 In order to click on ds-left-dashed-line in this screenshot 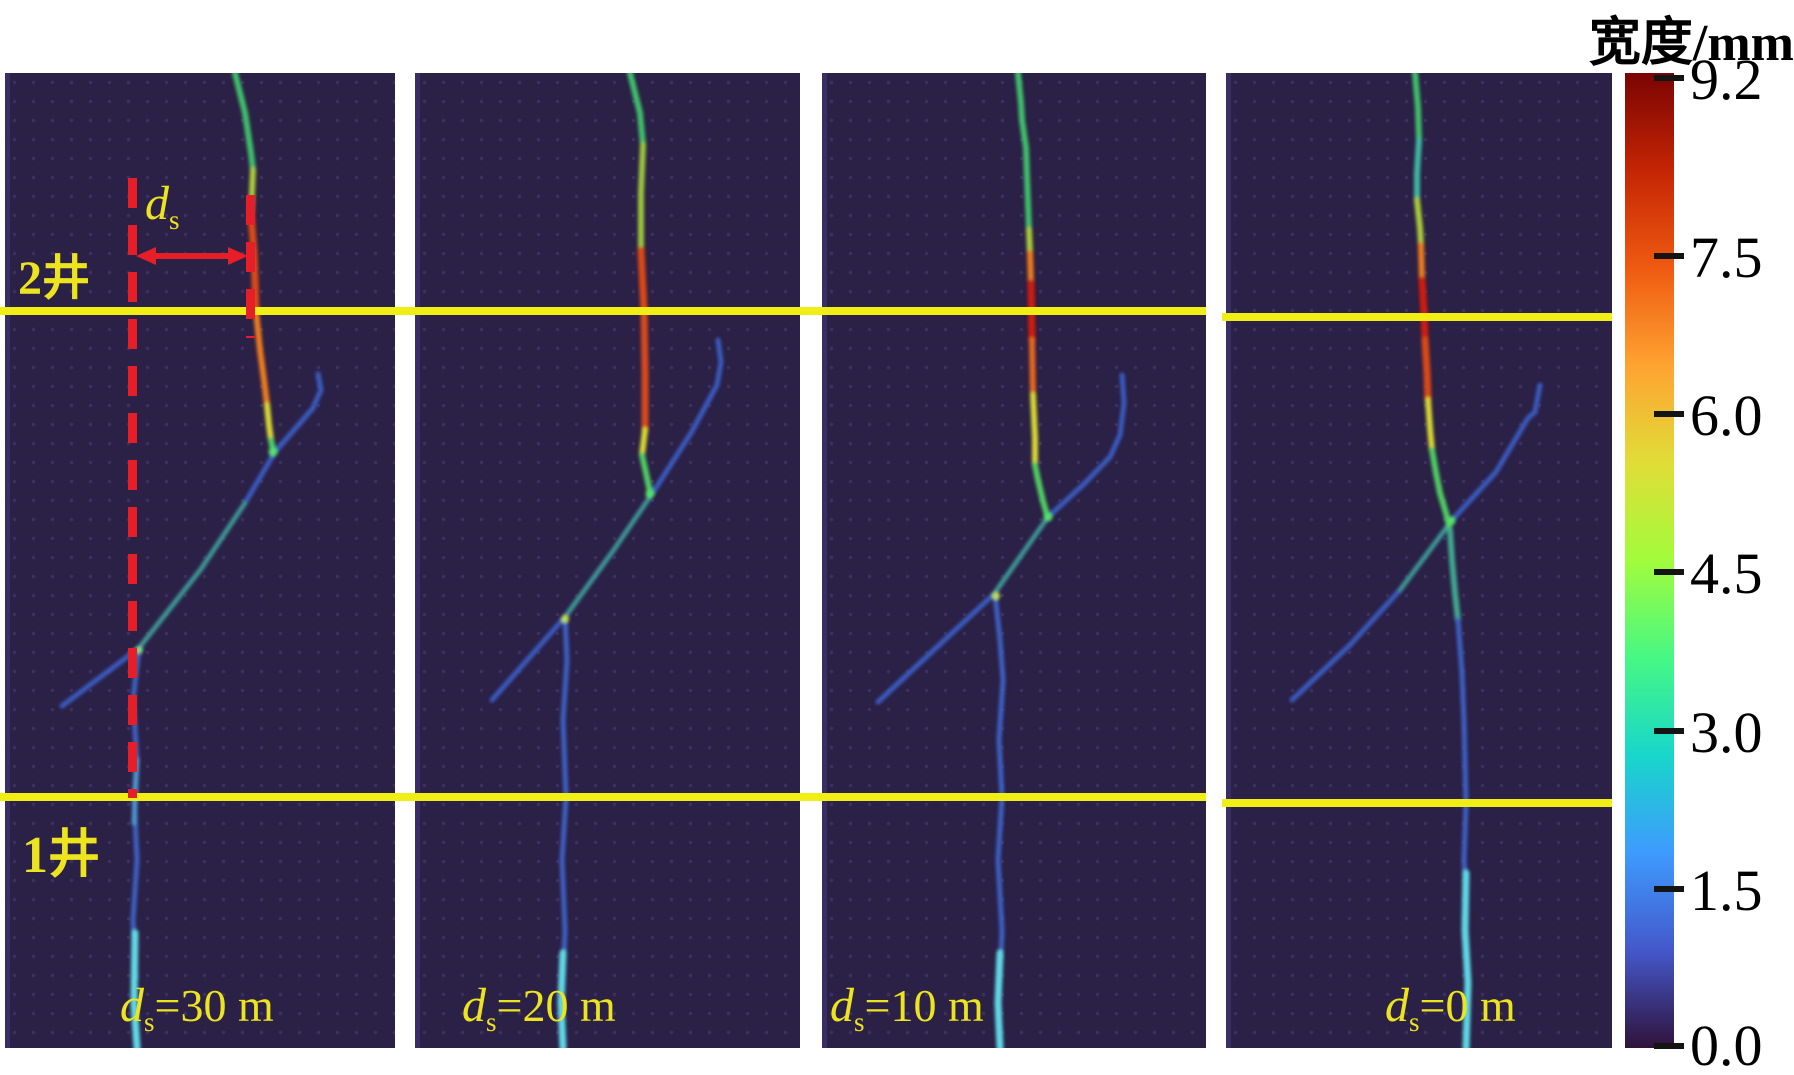, I will do `click(132, 488)`.